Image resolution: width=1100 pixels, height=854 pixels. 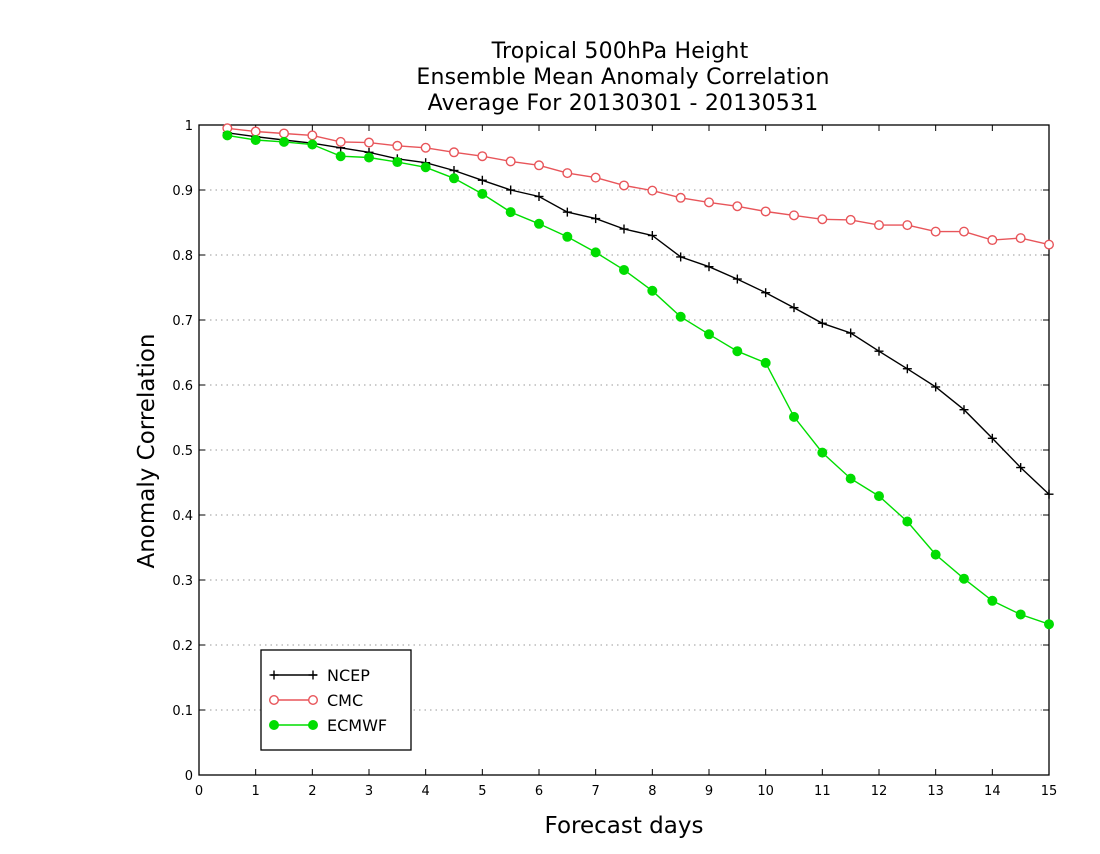 I want to click on y-tick-label: 0.9, so click(x=182, y=191).